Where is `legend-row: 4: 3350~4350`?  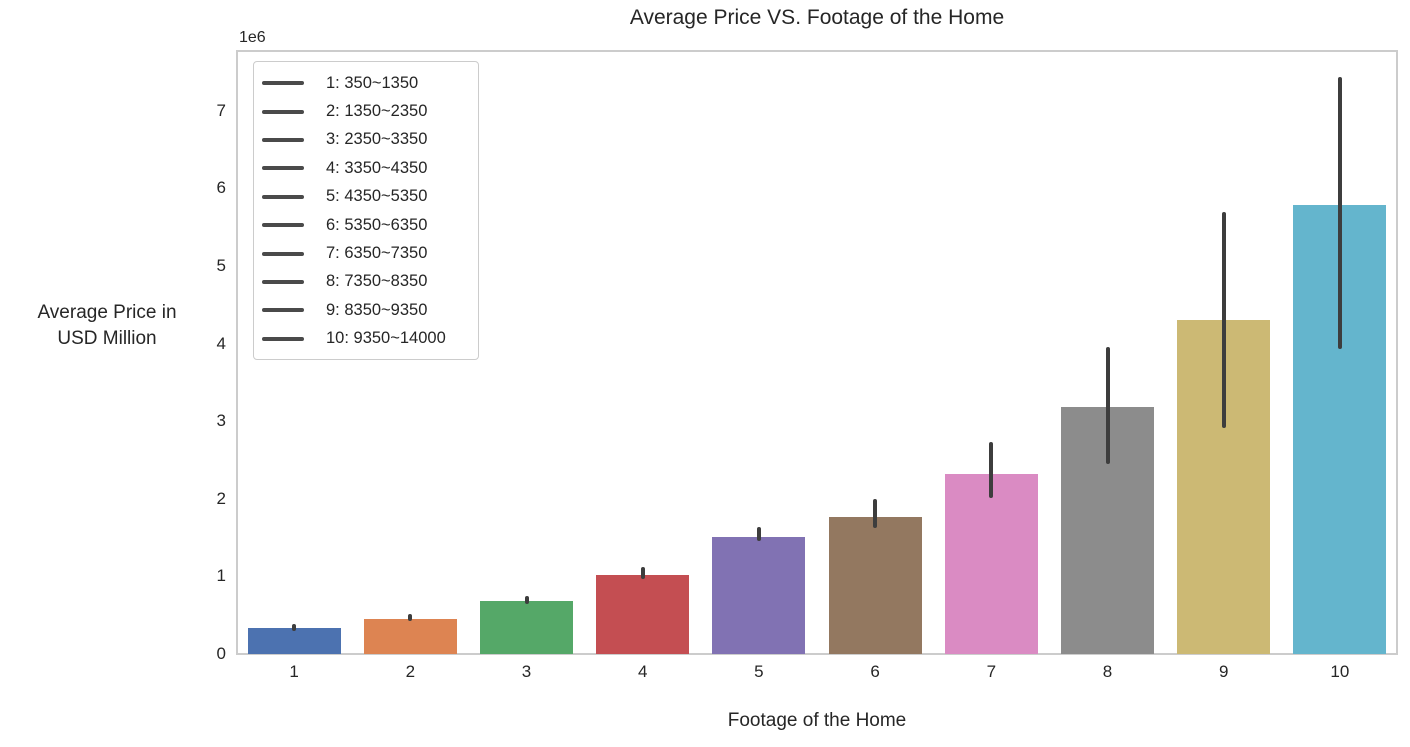 legend-row: 4: 3350~4350 is located at coordinates (366, 168).